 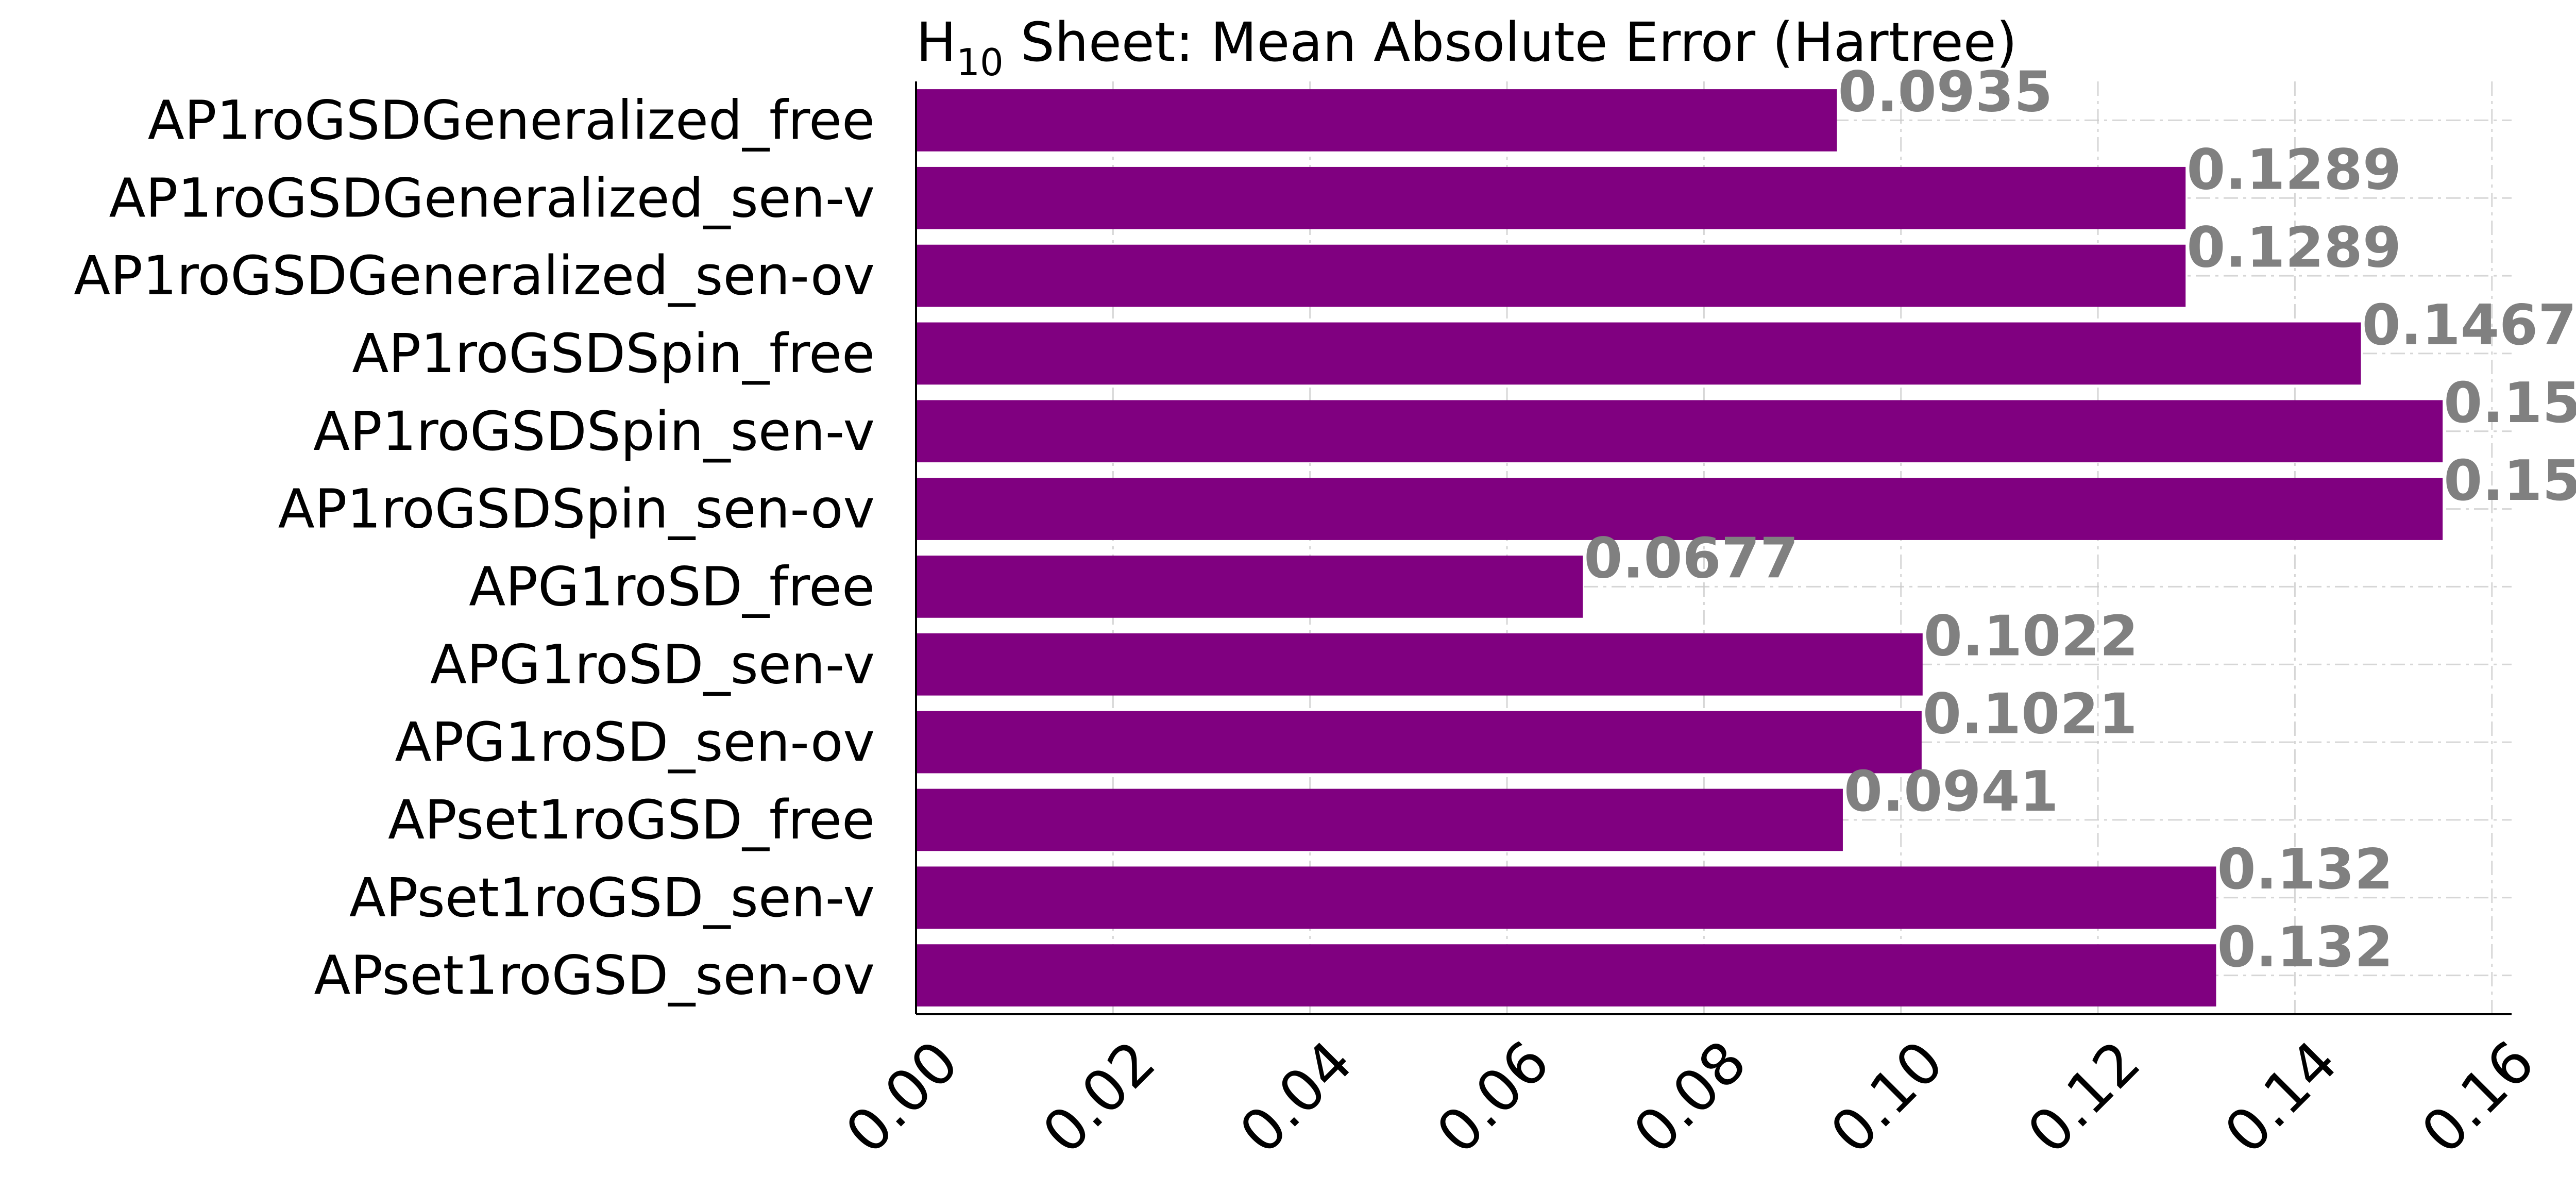 I want to click on value-label: 0.0677, so click(x=1691, y=559).